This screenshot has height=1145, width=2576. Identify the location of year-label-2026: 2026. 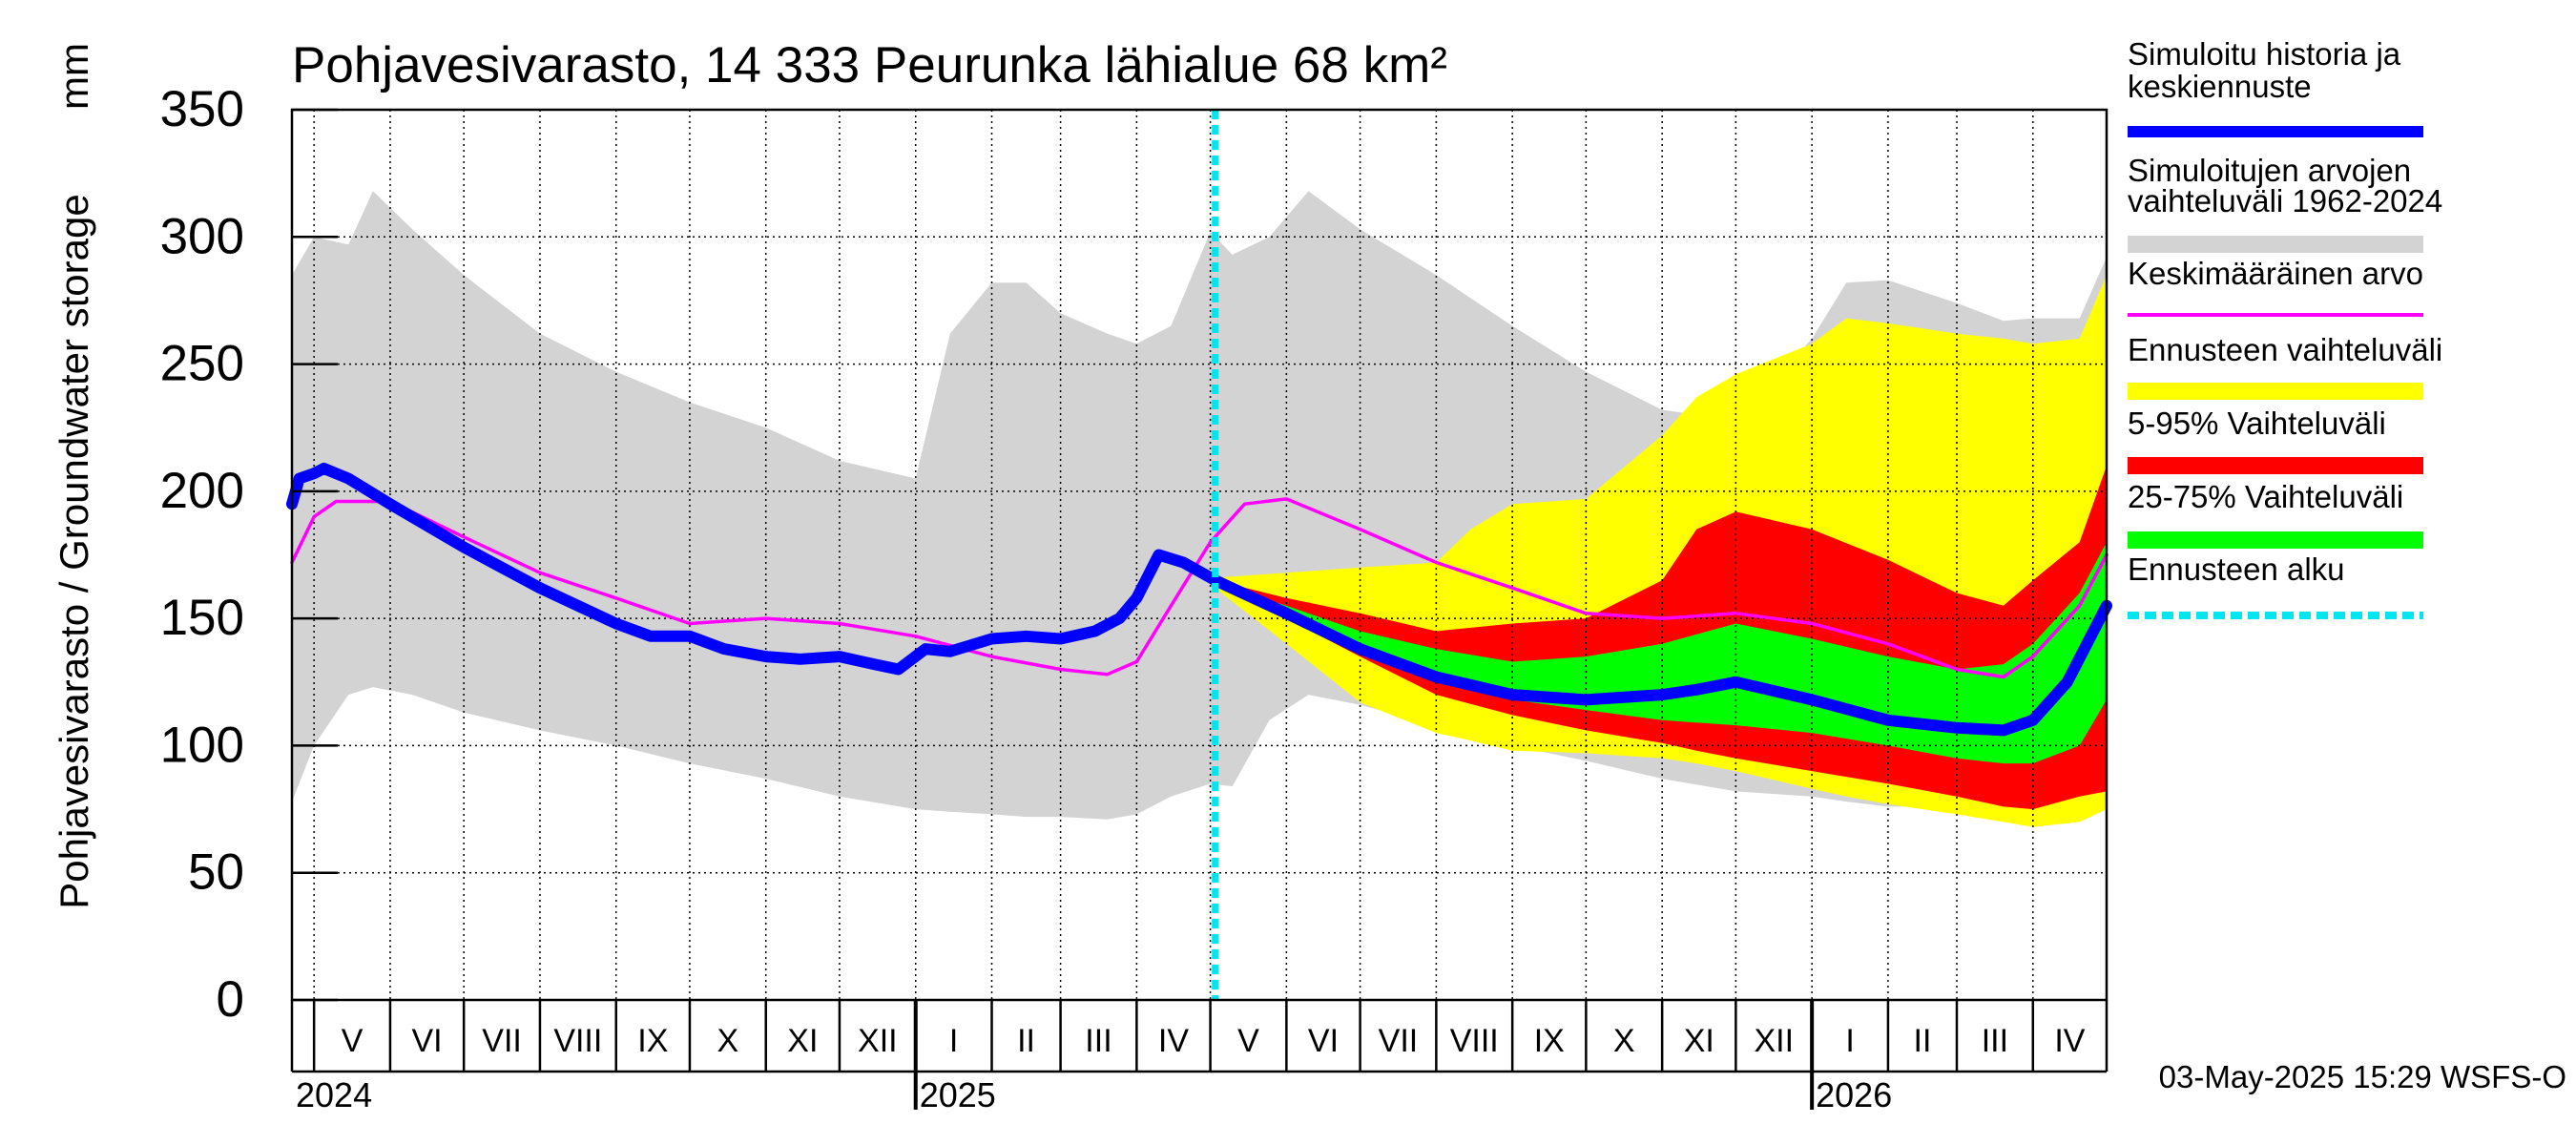
(1854, 1094).